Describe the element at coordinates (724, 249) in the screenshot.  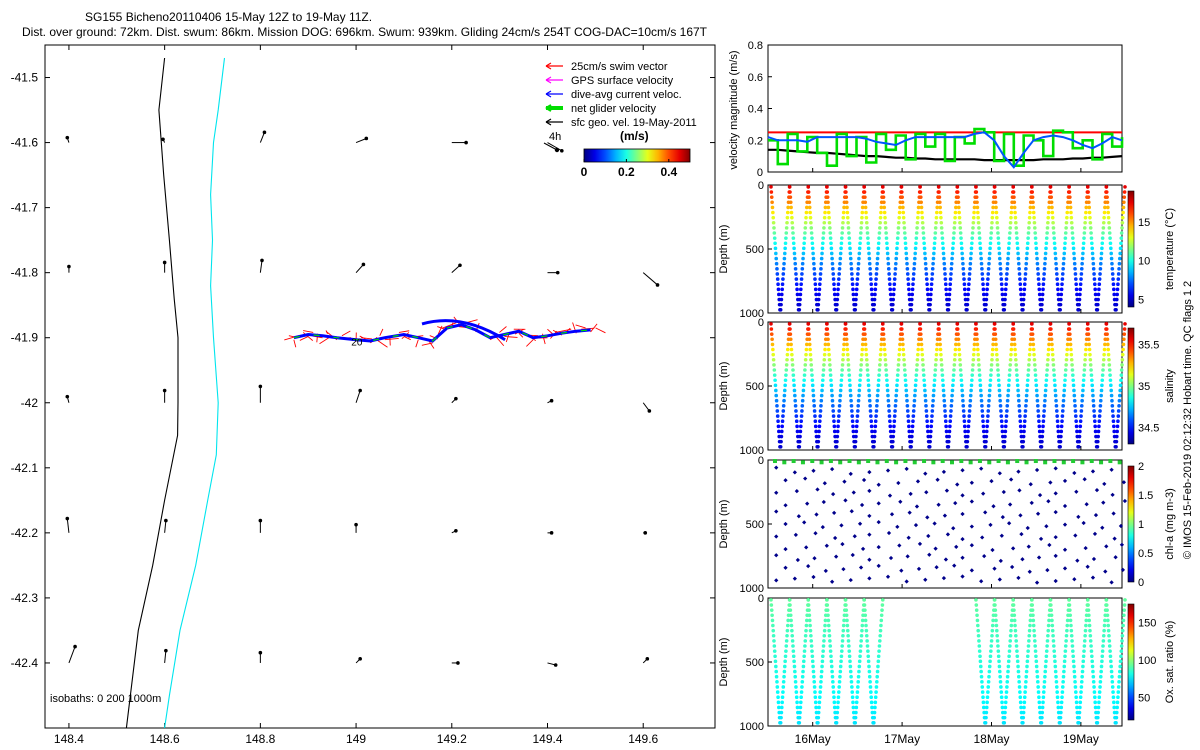
I see `profile-ylabel: Depth (m)` at that location.